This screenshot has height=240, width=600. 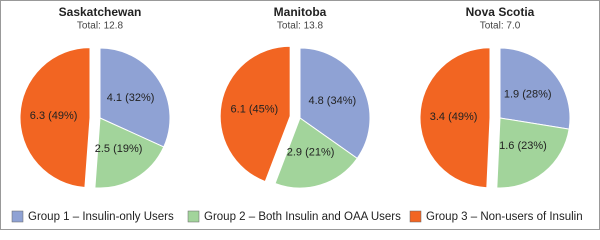 I want to click on legend-label: Group 3 – Non-users of Insulin, so click(x=504, y=217).